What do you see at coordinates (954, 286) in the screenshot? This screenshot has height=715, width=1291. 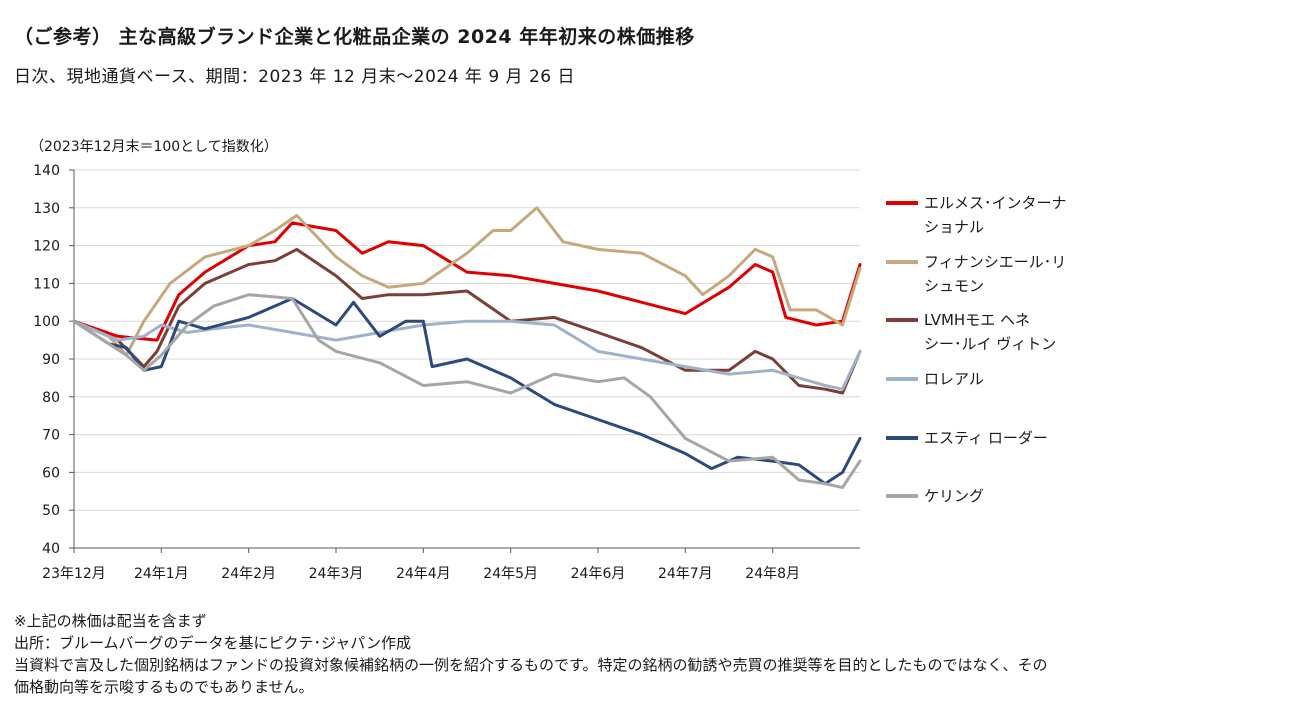 I see `legend-label-1: シュモン` at bounding box center [954, 286].